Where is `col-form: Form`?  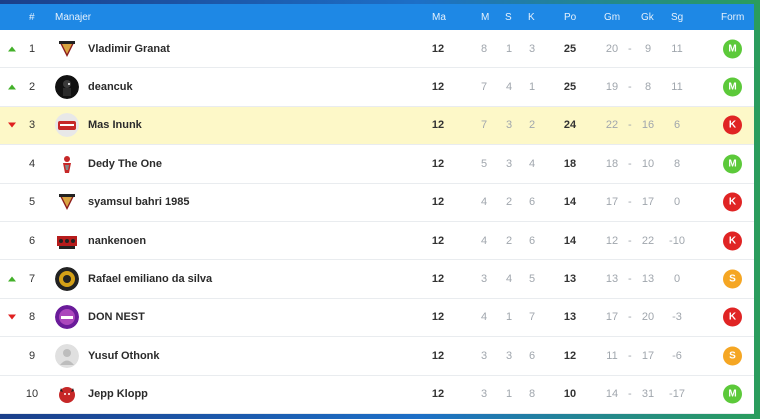 col-form: Form is located at coordinates (733, 17).